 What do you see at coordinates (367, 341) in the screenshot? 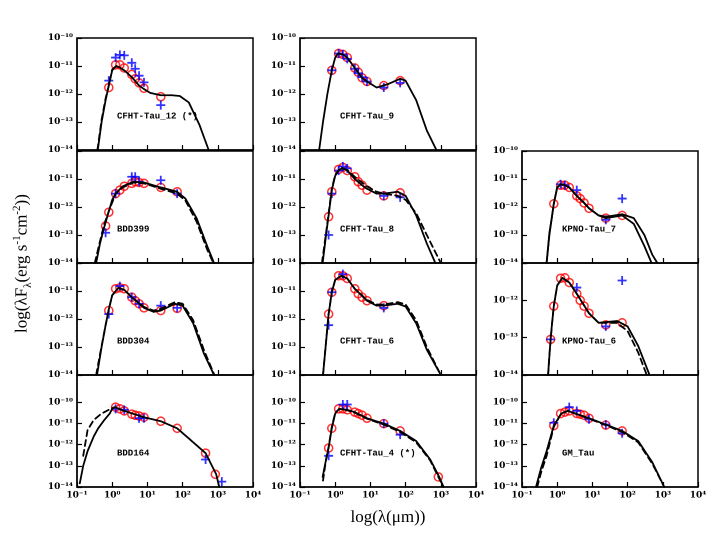
I see `annotation: CFHT-Tau_6` at bounding box center [367, 341].